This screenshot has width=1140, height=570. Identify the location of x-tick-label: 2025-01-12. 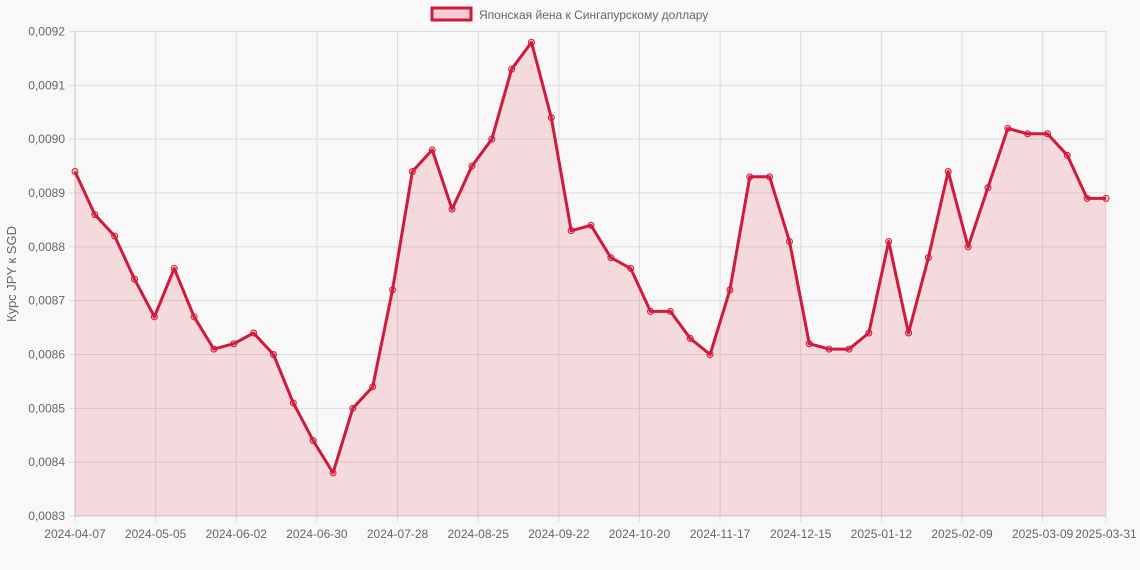
(882, 534).